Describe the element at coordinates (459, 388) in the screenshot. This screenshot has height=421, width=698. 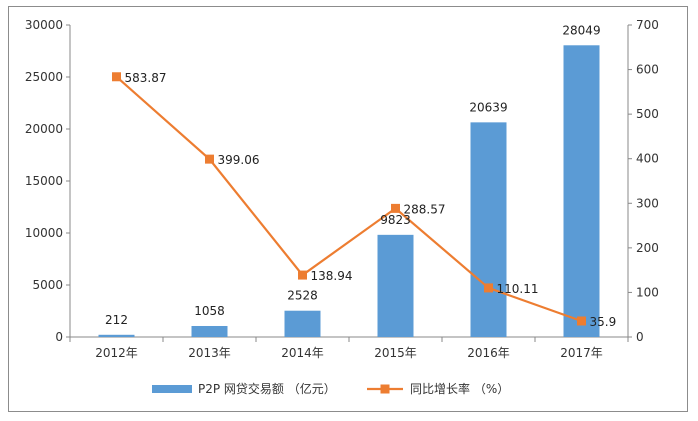
I see `legend-line-label: 同比增长率 （%）` at that location.